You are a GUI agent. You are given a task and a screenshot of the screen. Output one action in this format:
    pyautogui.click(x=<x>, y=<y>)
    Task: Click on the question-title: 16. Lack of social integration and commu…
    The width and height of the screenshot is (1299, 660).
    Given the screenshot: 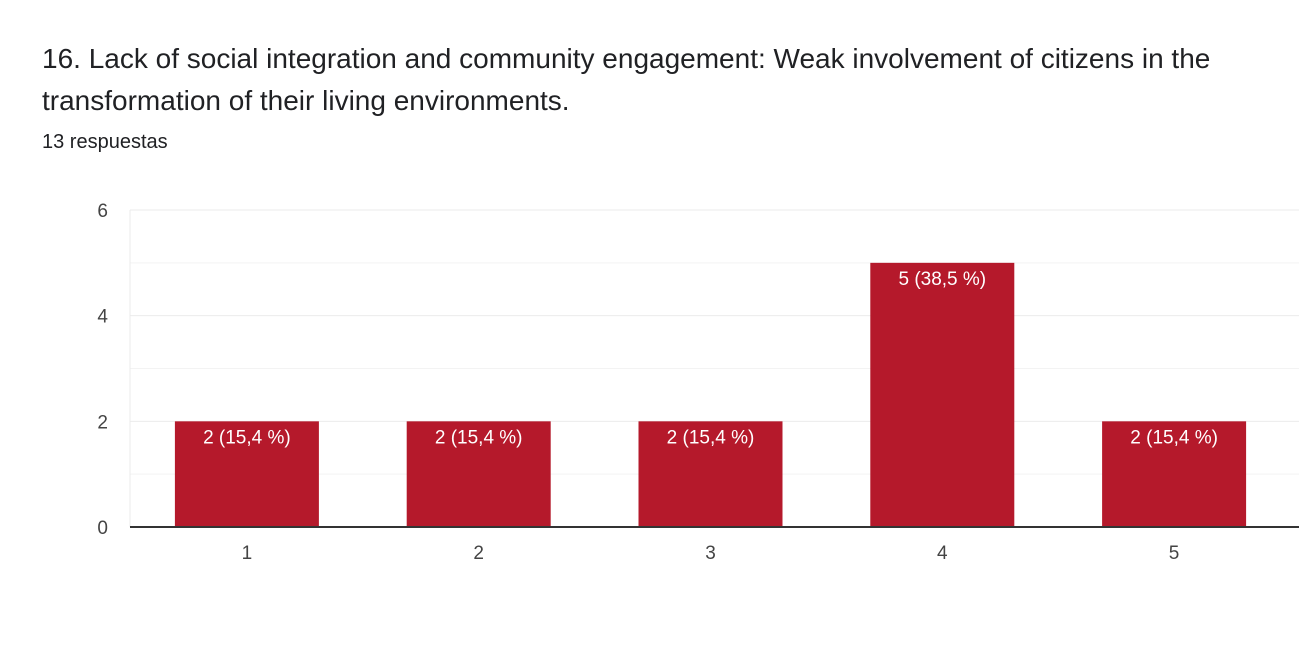 What is the action you would take?
    pyautogui.click(x=626, y=79)
    